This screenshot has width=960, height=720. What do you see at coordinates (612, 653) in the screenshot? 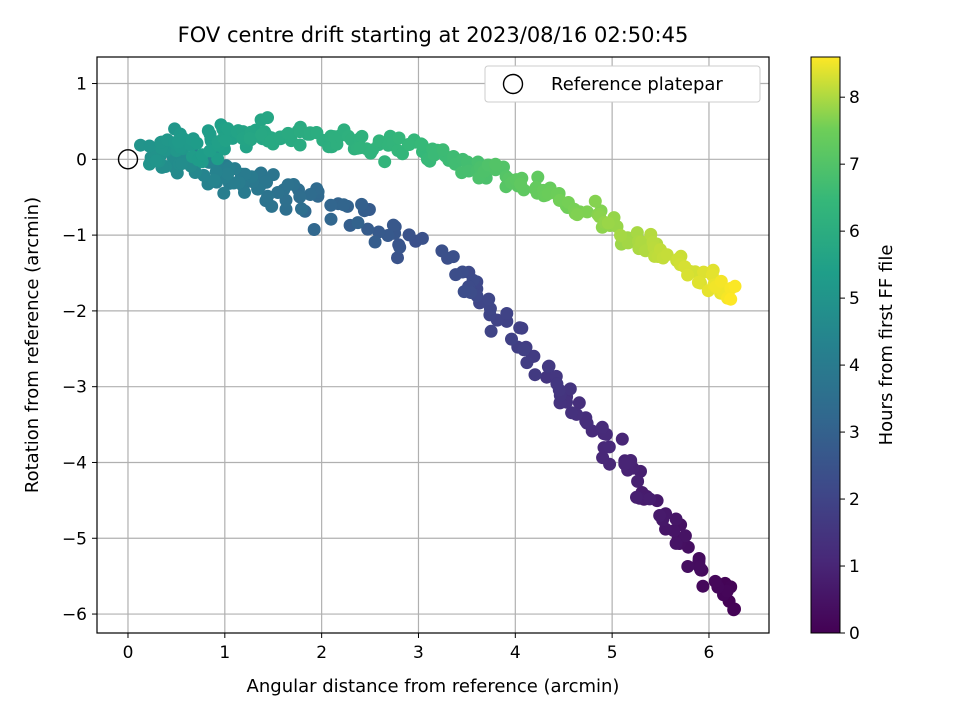
I see `x-tick-label: 5` at bounding box center [612, 653].